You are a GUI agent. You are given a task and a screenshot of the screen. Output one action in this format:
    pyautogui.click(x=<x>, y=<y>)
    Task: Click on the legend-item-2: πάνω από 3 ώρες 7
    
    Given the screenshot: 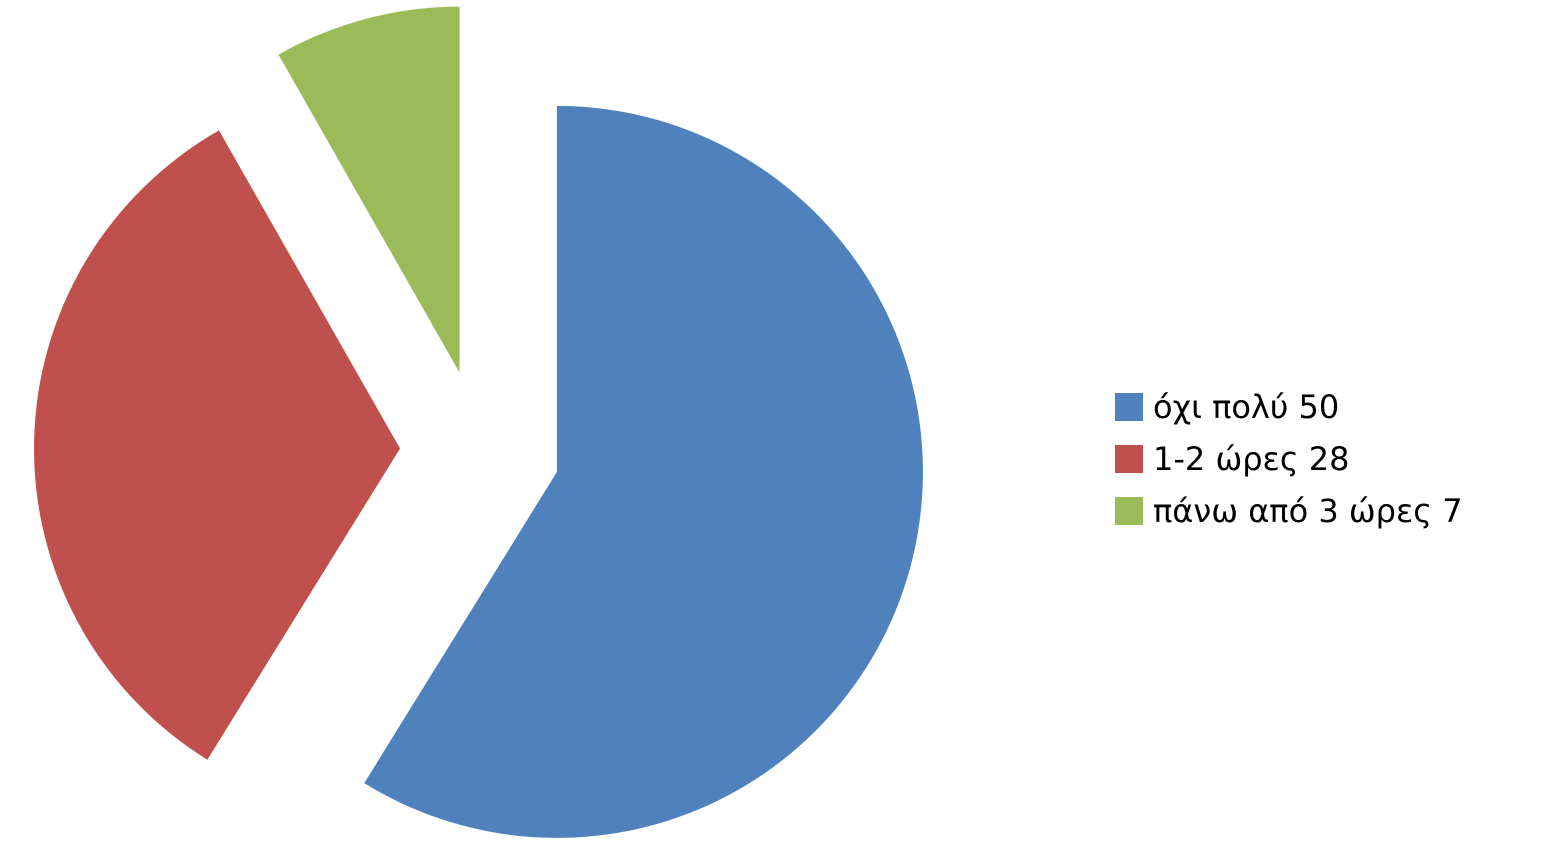 What is the action you would take?
    pyautogui.click(x=1289, y=511)
    